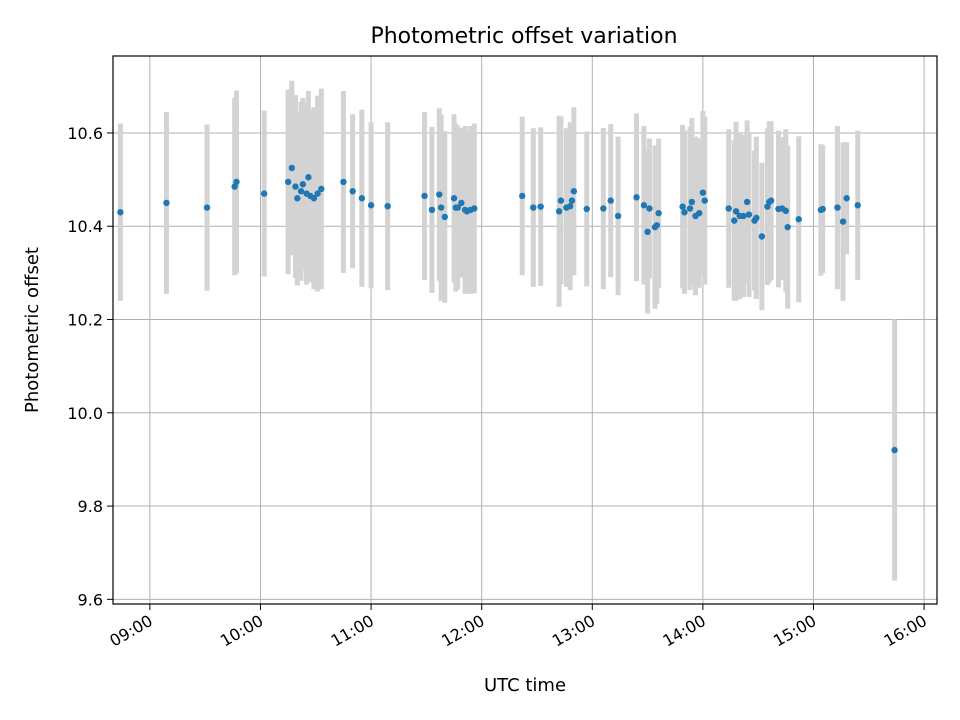 The height and width of the screenshot is (720, 960). I want to click on y-tick-label: 10.0, so click(85, 413).